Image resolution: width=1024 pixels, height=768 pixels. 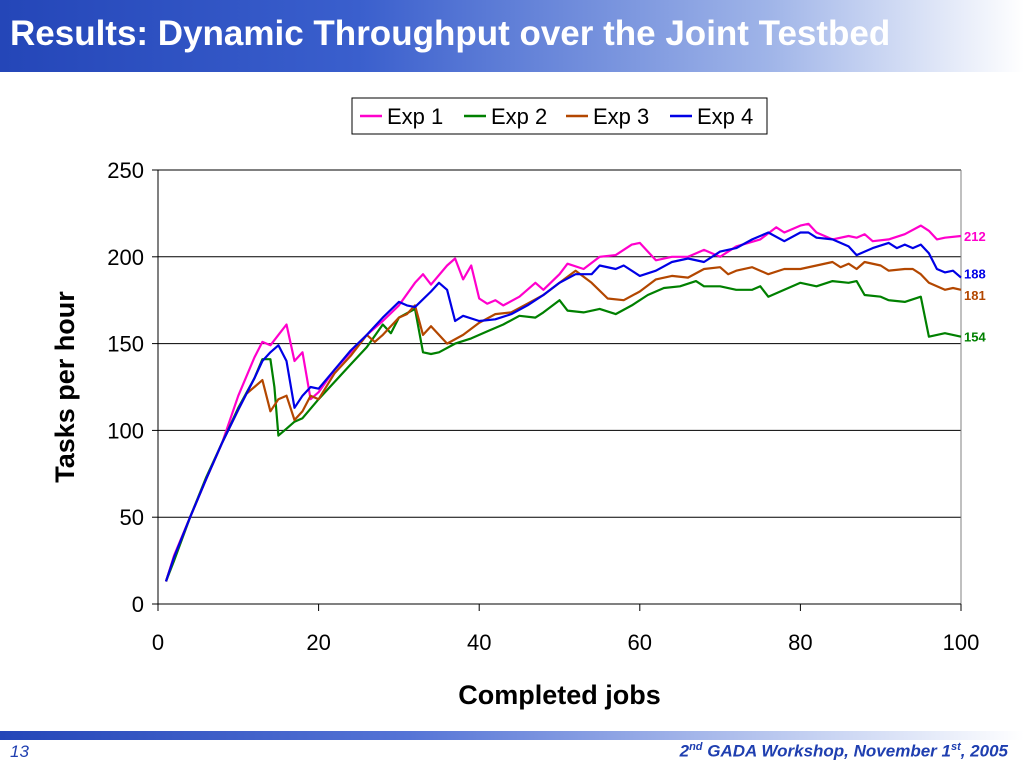 I want to click on x-tick-label: 60, so click(x=640, y=642).